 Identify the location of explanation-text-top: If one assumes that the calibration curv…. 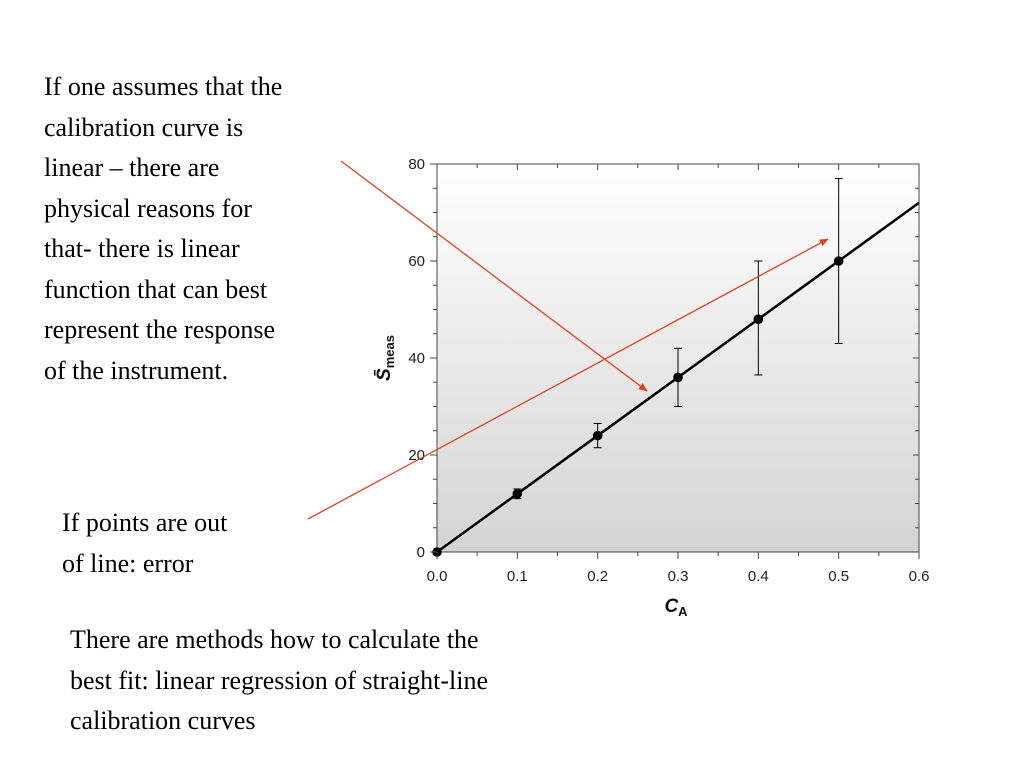
(163, 228).